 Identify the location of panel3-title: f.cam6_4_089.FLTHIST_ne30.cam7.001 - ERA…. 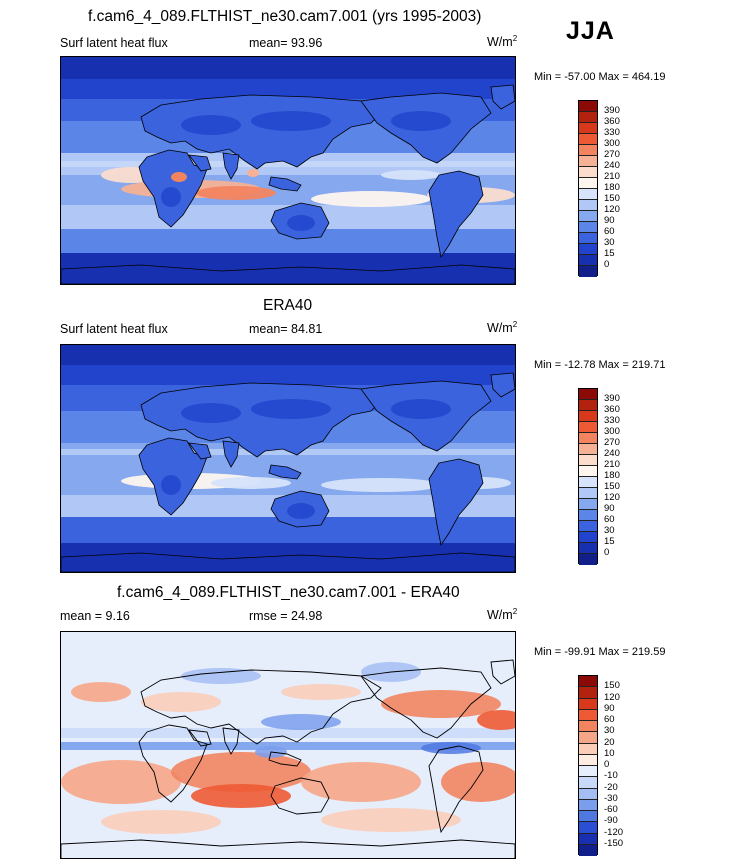
(288, 592).